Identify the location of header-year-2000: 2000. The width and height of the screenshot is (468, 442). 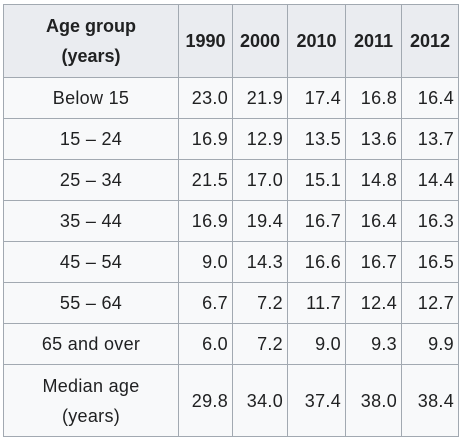
(260, 41).